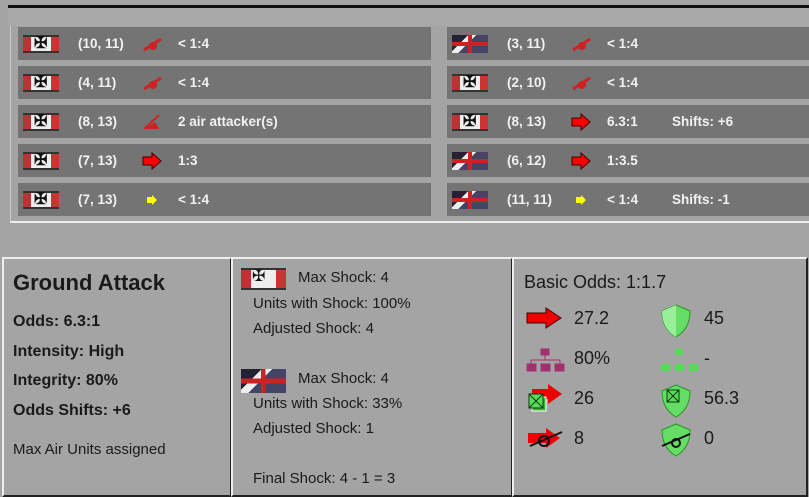 The image size is (809, 497). I want to click on odds-shifts: Odds Shifts: +6, so click(72, 410).